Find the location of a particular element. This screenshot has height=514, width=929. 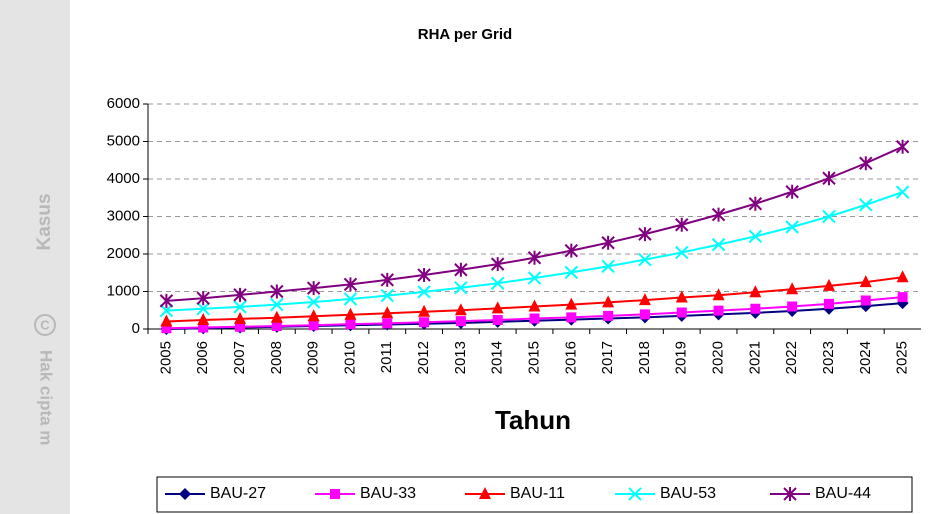

x-tick-label: 2009 is located at coordinates (313, 357).